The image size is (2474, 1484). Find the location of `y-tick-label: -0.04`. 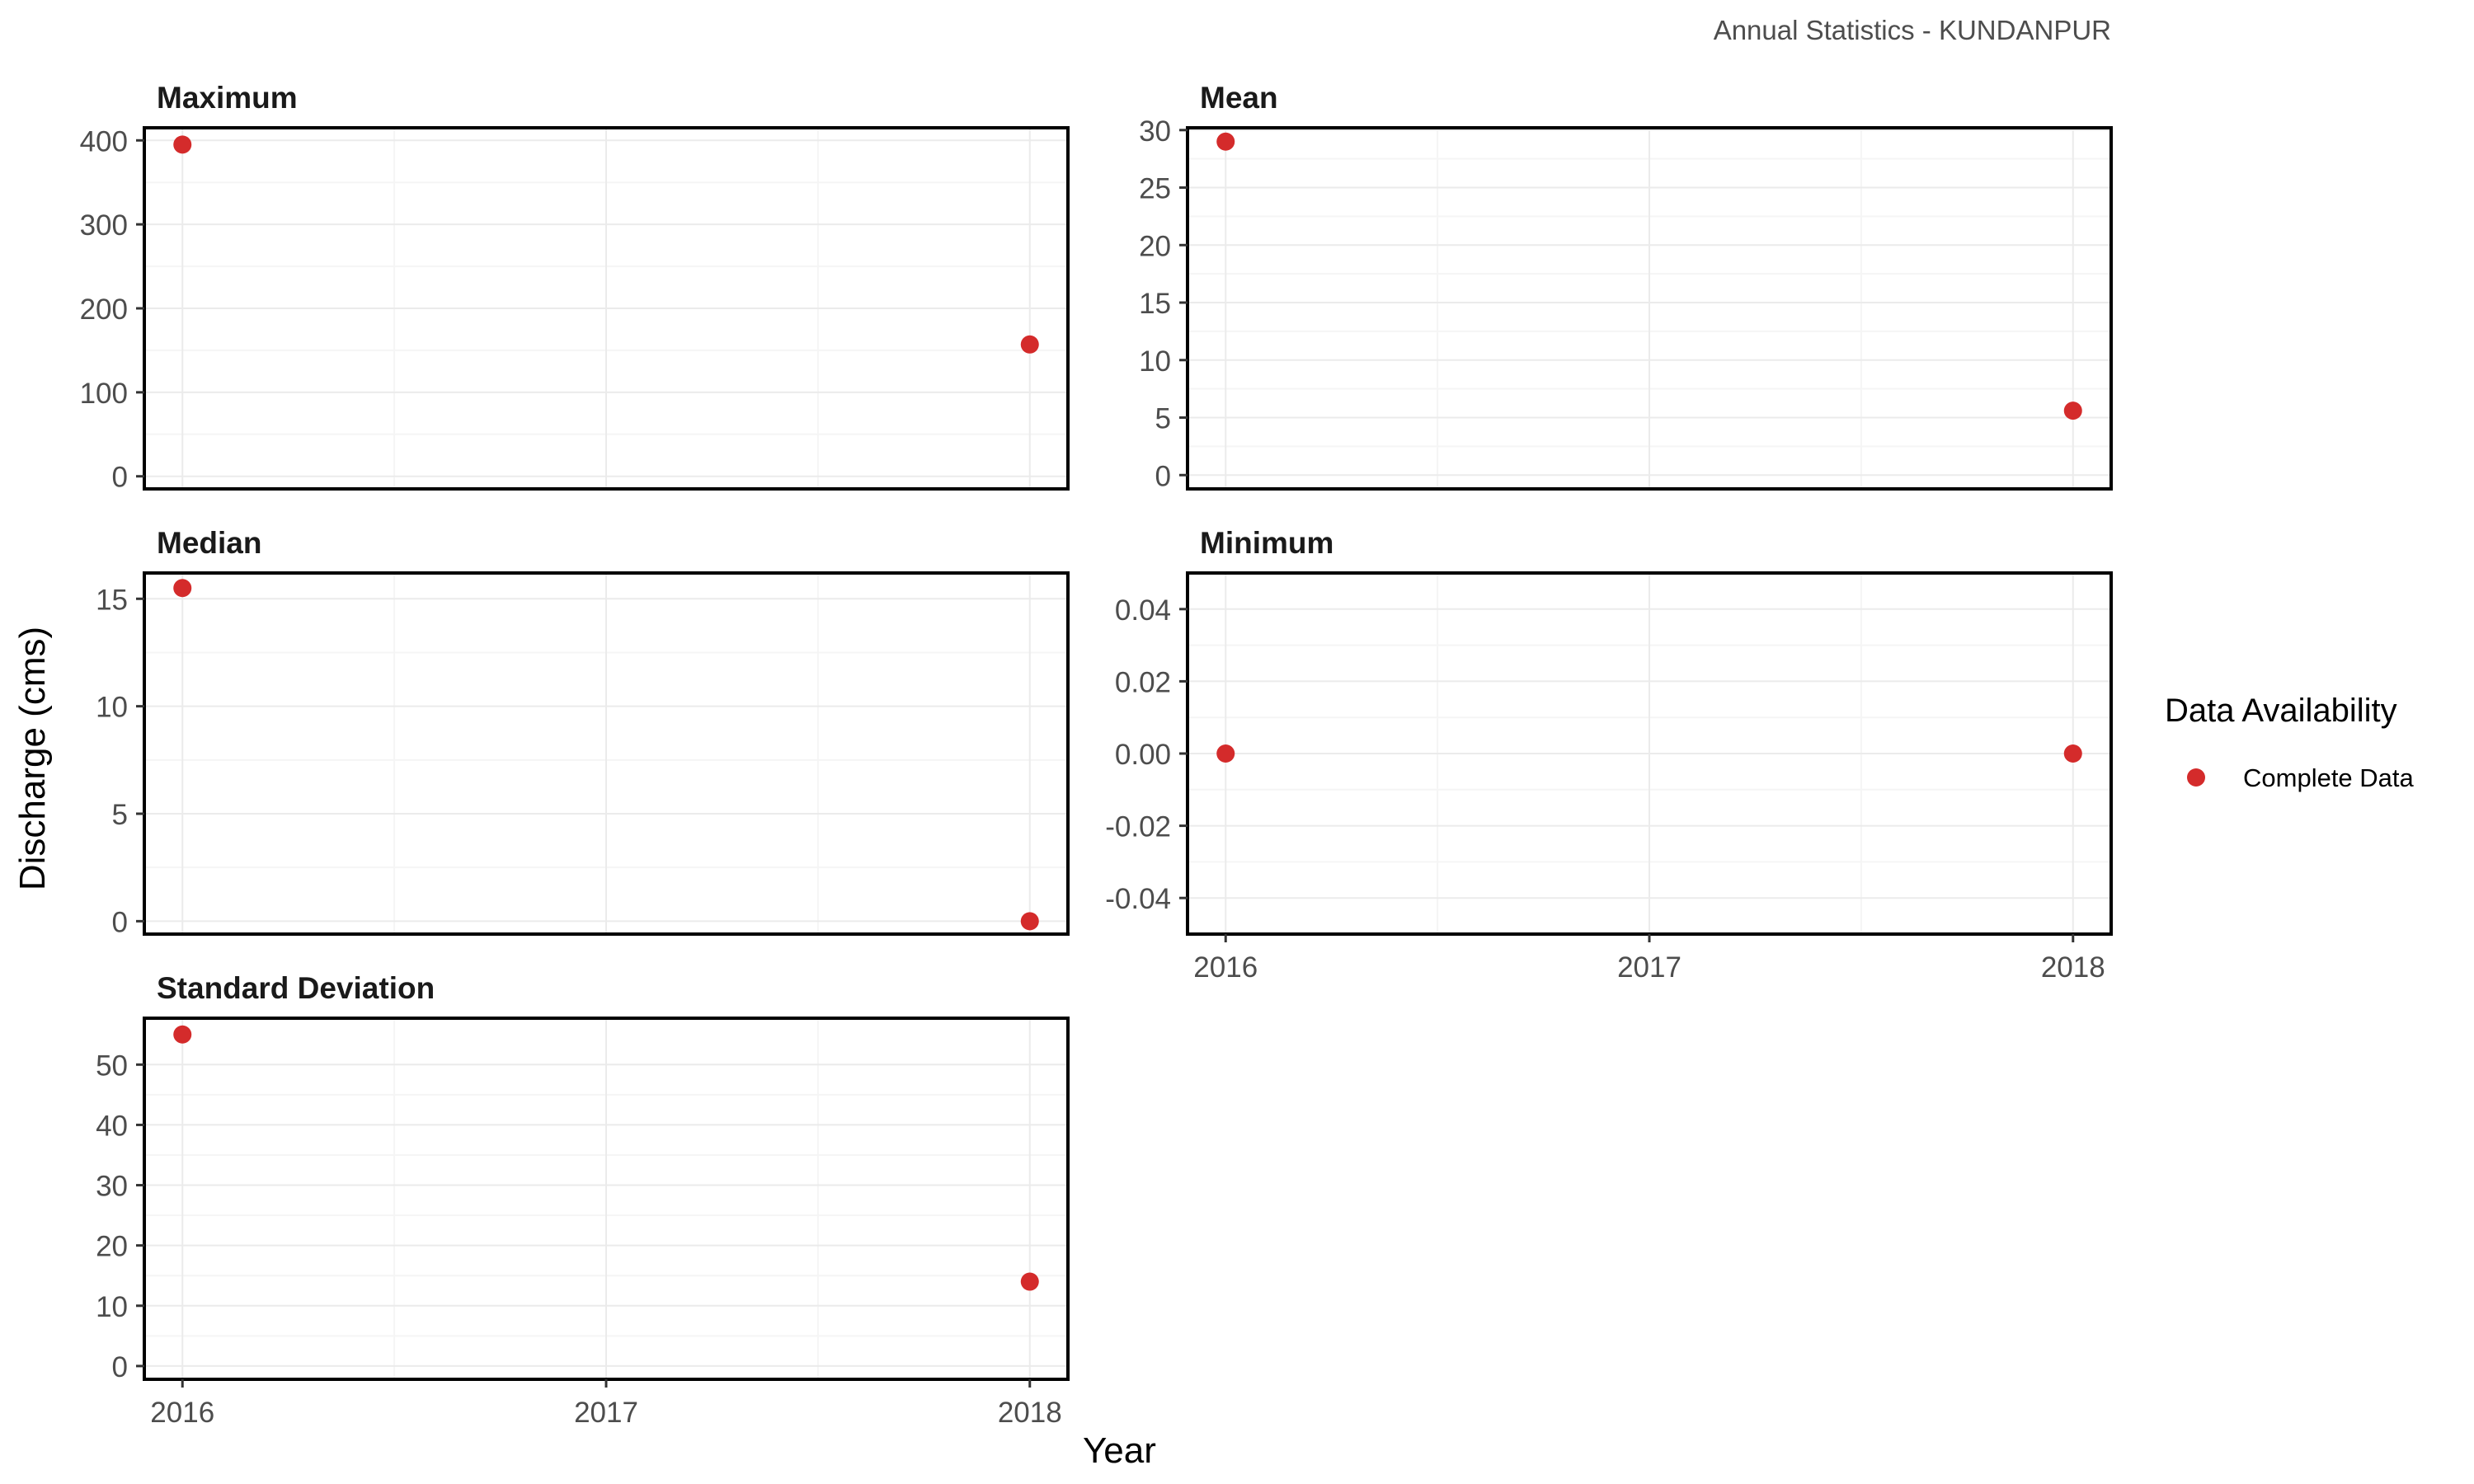

y-tick-label: -0.04 is located at coordinates (1138, 899).